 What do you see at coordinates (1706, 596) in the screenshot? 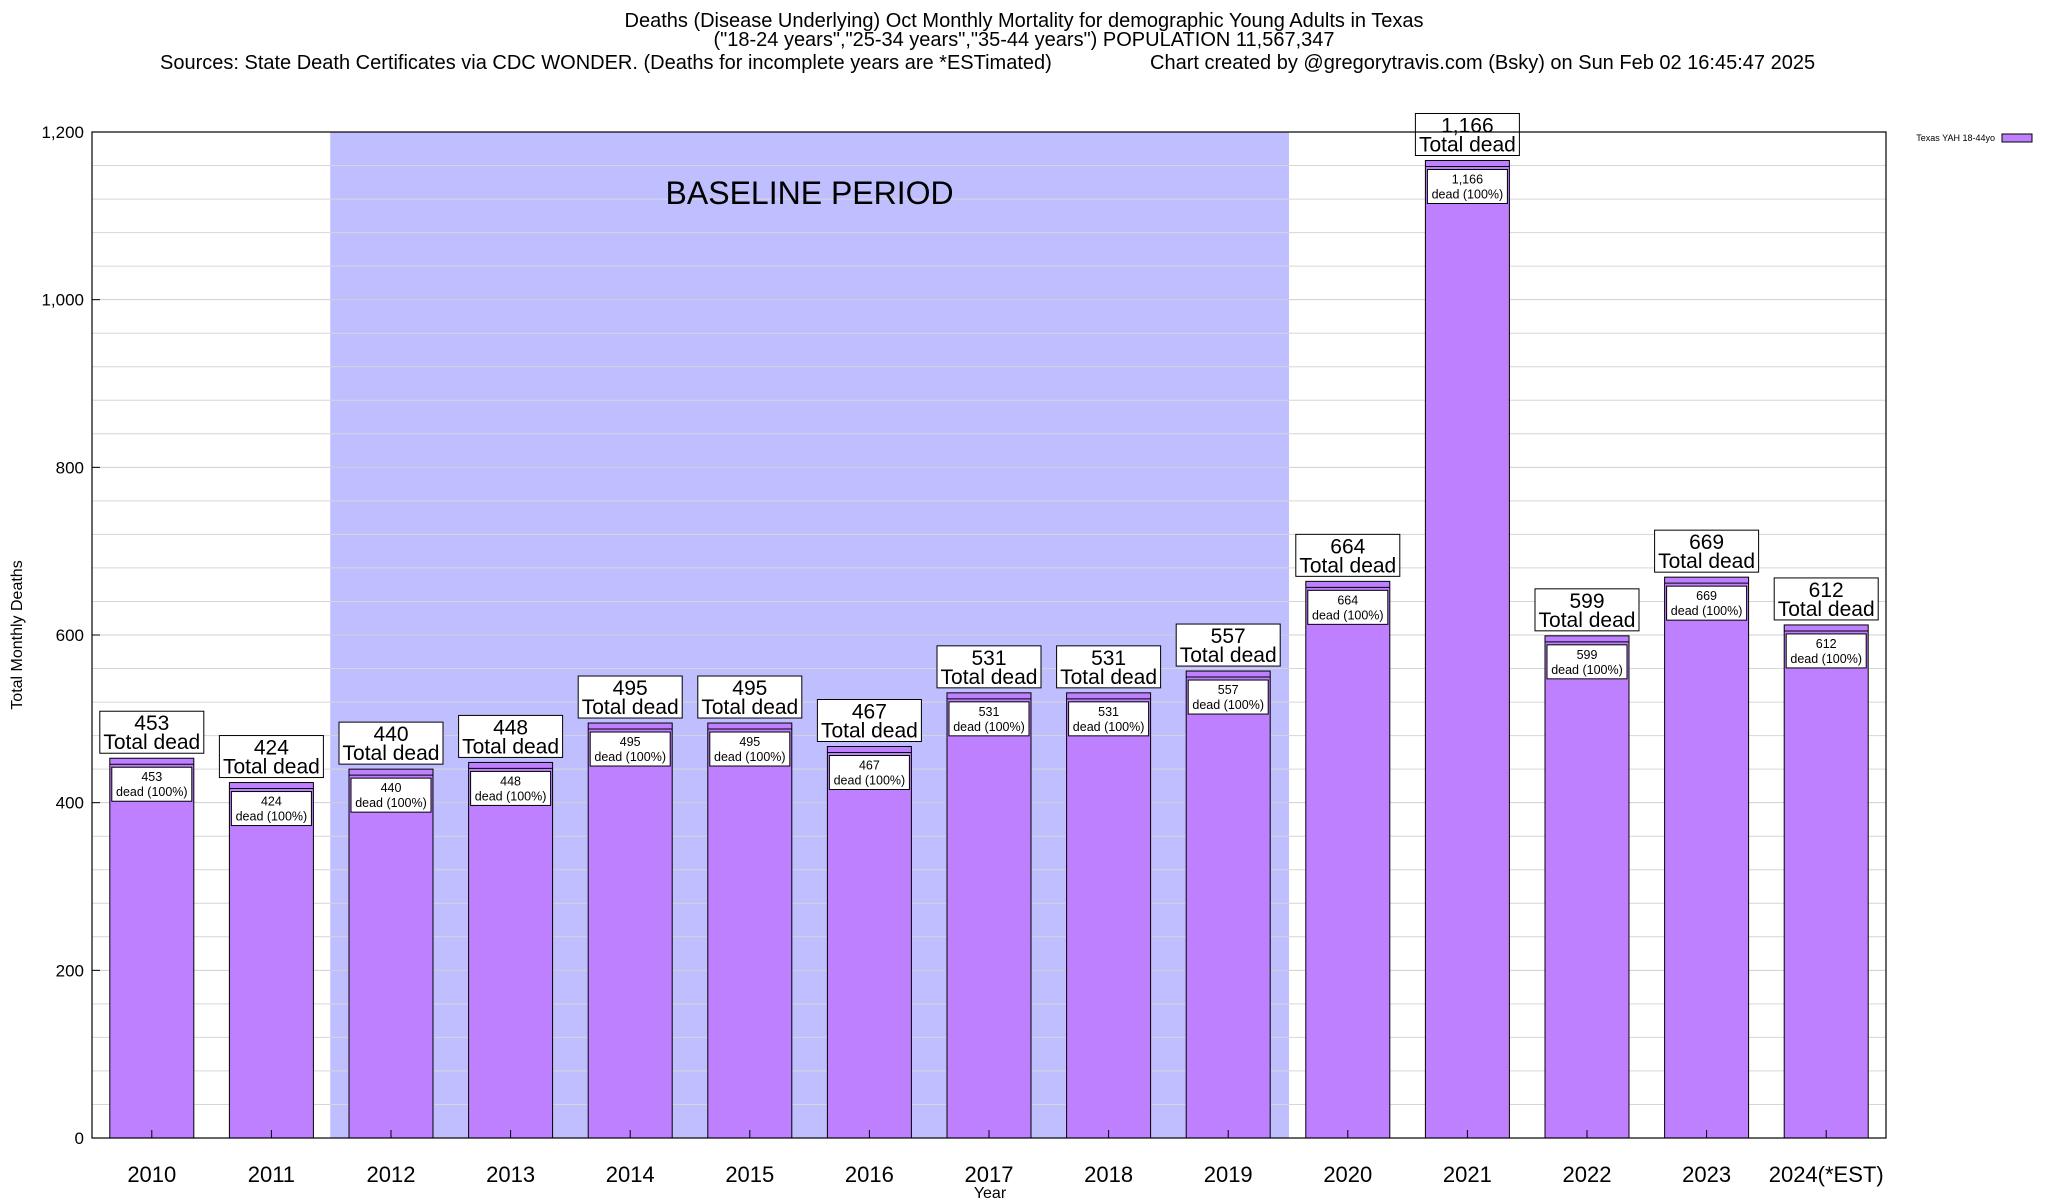
I see `inner-value-label: 669` at bounding box center [1706, 596].